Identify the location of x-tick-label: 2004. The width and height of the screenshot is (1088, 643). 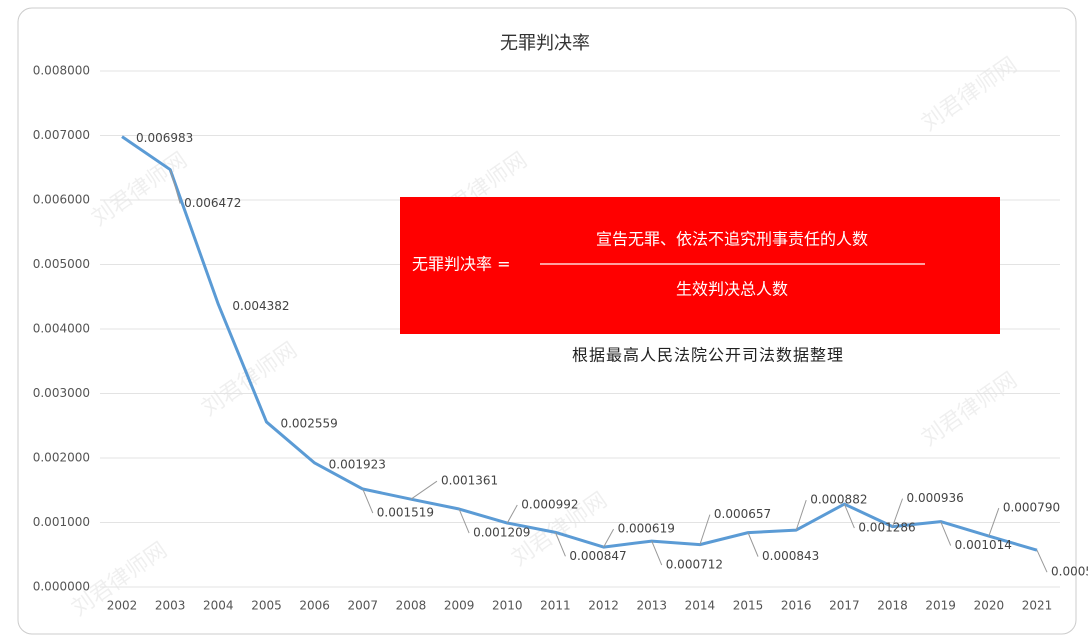
(218, 606).